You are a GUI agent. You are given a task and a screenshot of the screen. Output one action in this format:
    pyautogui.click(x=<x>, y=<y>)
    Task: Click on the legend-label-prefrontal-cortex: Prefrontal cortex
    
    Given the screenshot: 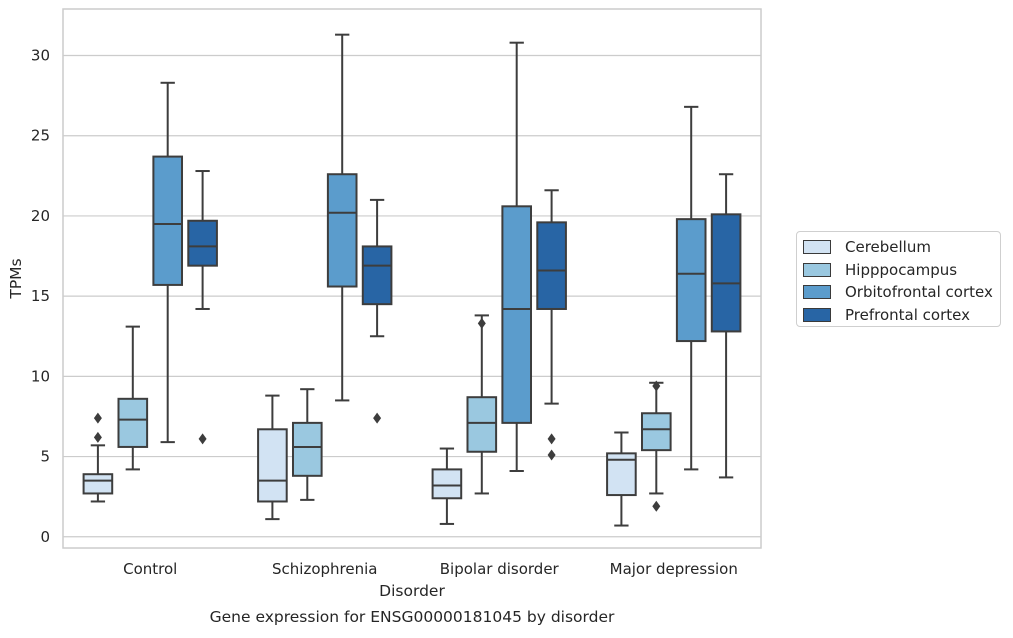 What is the action you would take?
    pyautogui.click(x=907, y=314)
    